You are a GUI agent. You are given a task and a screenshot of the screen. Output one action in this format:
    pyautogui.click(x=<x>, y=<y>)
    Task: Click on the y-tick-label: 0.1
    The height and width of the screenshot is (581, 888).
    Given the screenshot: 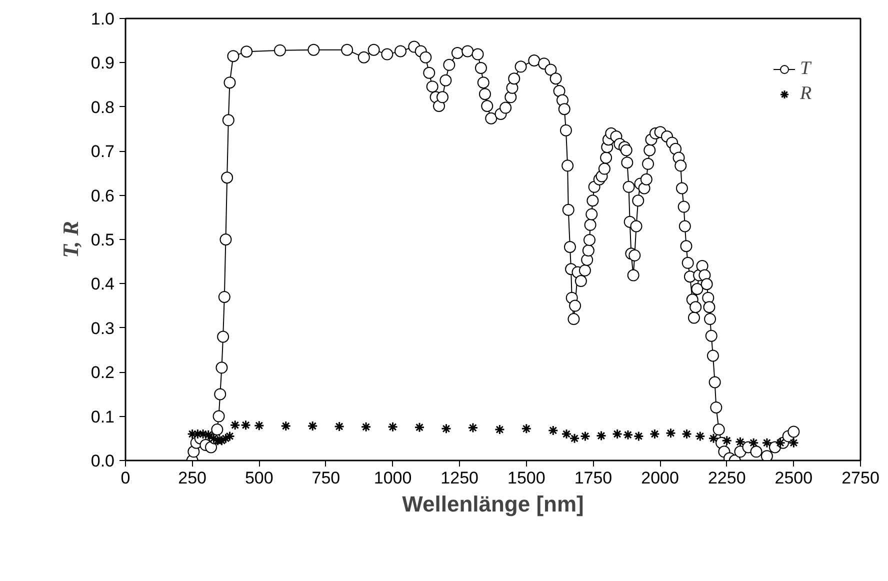 What is the action you would take?
    pyautogui.click(x=102, y=416)
    